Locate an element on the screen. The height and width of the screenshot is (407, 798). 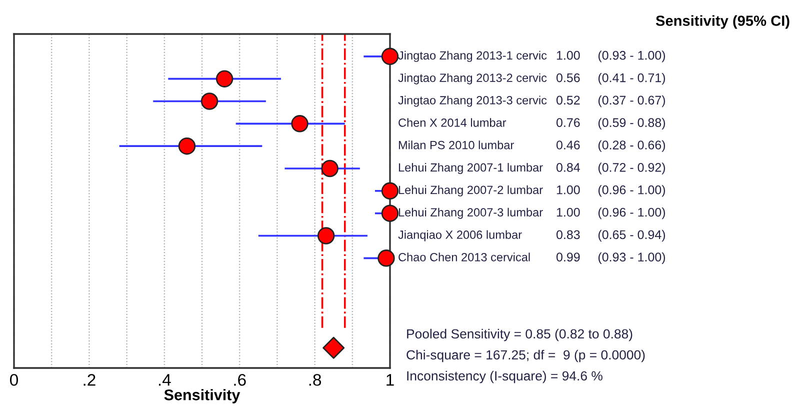
y-tick-label: Jingtao Zhang 2013-2 cervic is located at coordinates (472, 78).